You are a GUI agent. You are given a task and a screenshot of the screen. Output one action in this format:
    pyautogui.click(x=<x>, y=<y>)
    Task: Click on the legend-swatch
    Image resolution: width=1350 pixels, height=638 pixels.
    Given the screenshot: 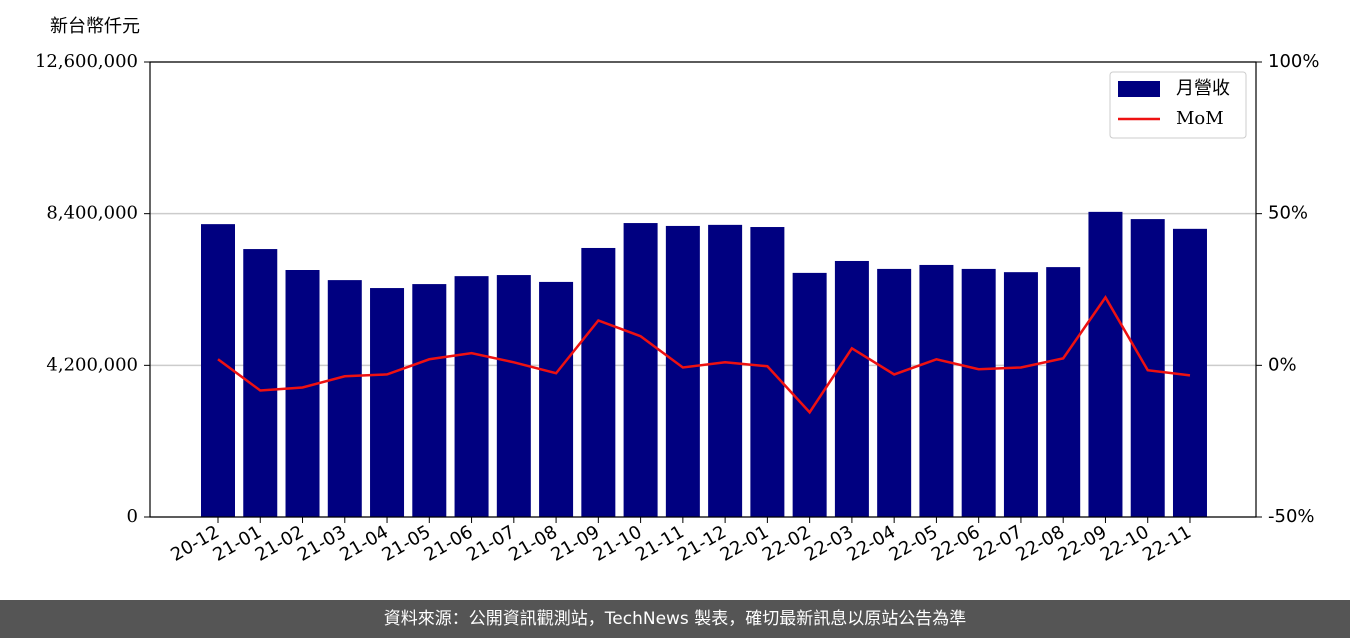 What is the action you would take?
    pyautogui.click(x=1139, y=89)
    